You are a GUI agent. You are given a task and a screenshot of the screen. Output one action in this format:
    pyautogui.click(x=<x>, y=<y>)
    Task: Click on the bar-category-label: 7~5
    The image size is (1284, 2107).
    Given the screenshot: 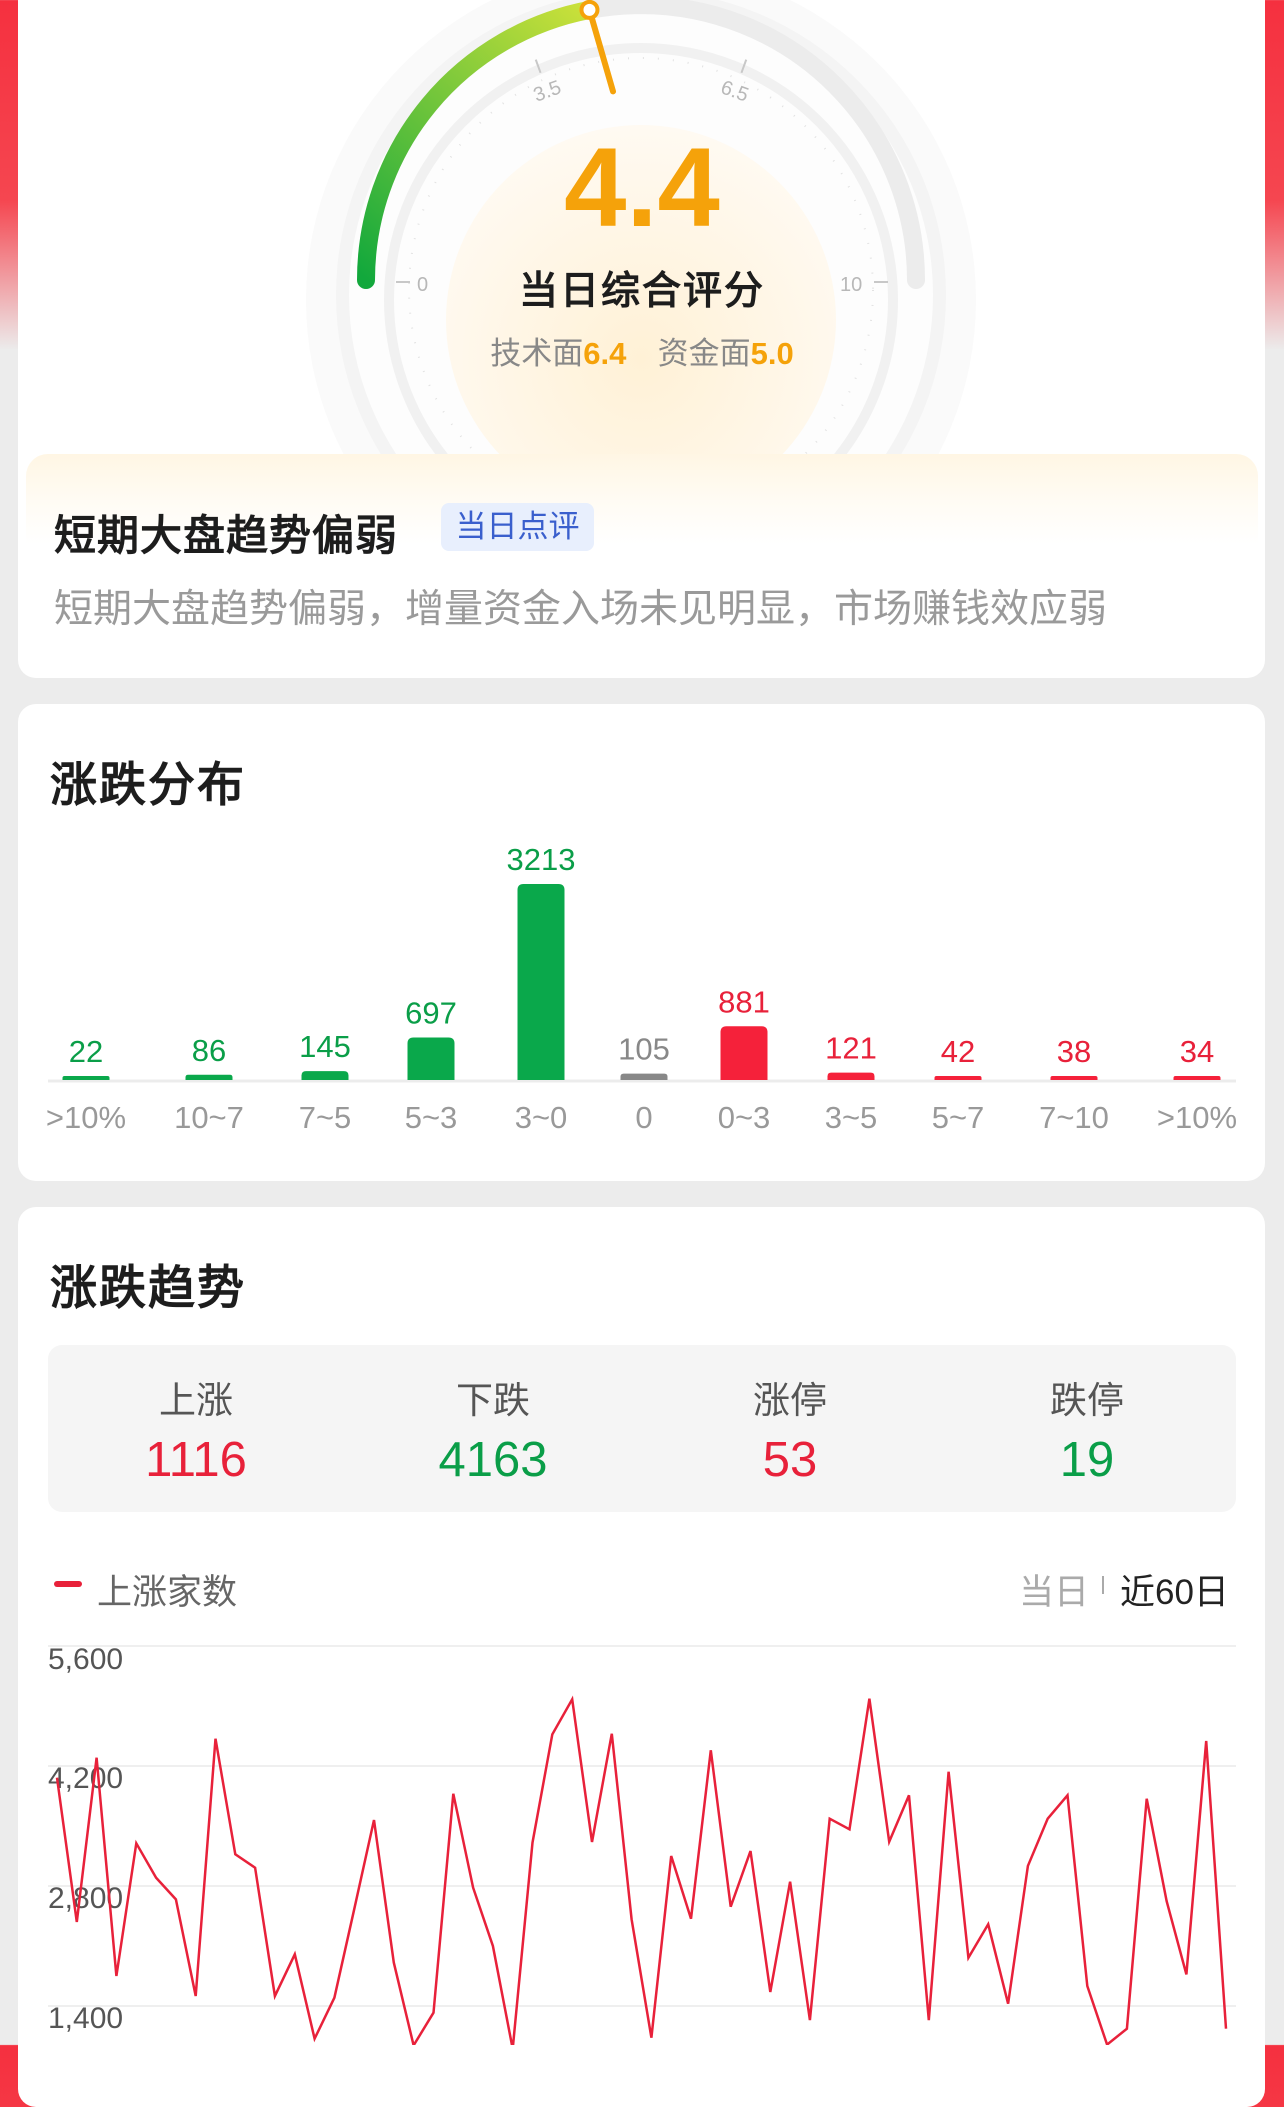 What is the action you would take?
    pyautogui.click(x=325, y=1117)
    